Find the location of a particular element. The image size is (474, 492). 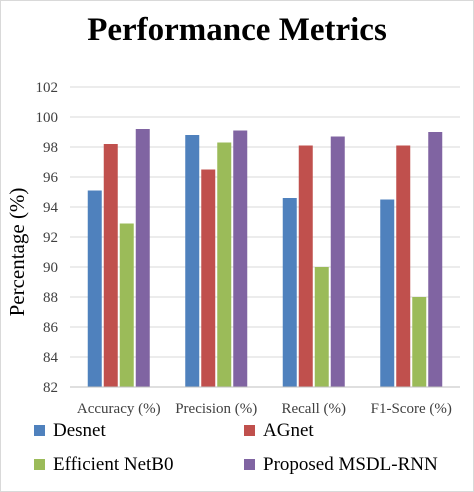

y-tick-label: 90 is located at coordinates (50, 268).